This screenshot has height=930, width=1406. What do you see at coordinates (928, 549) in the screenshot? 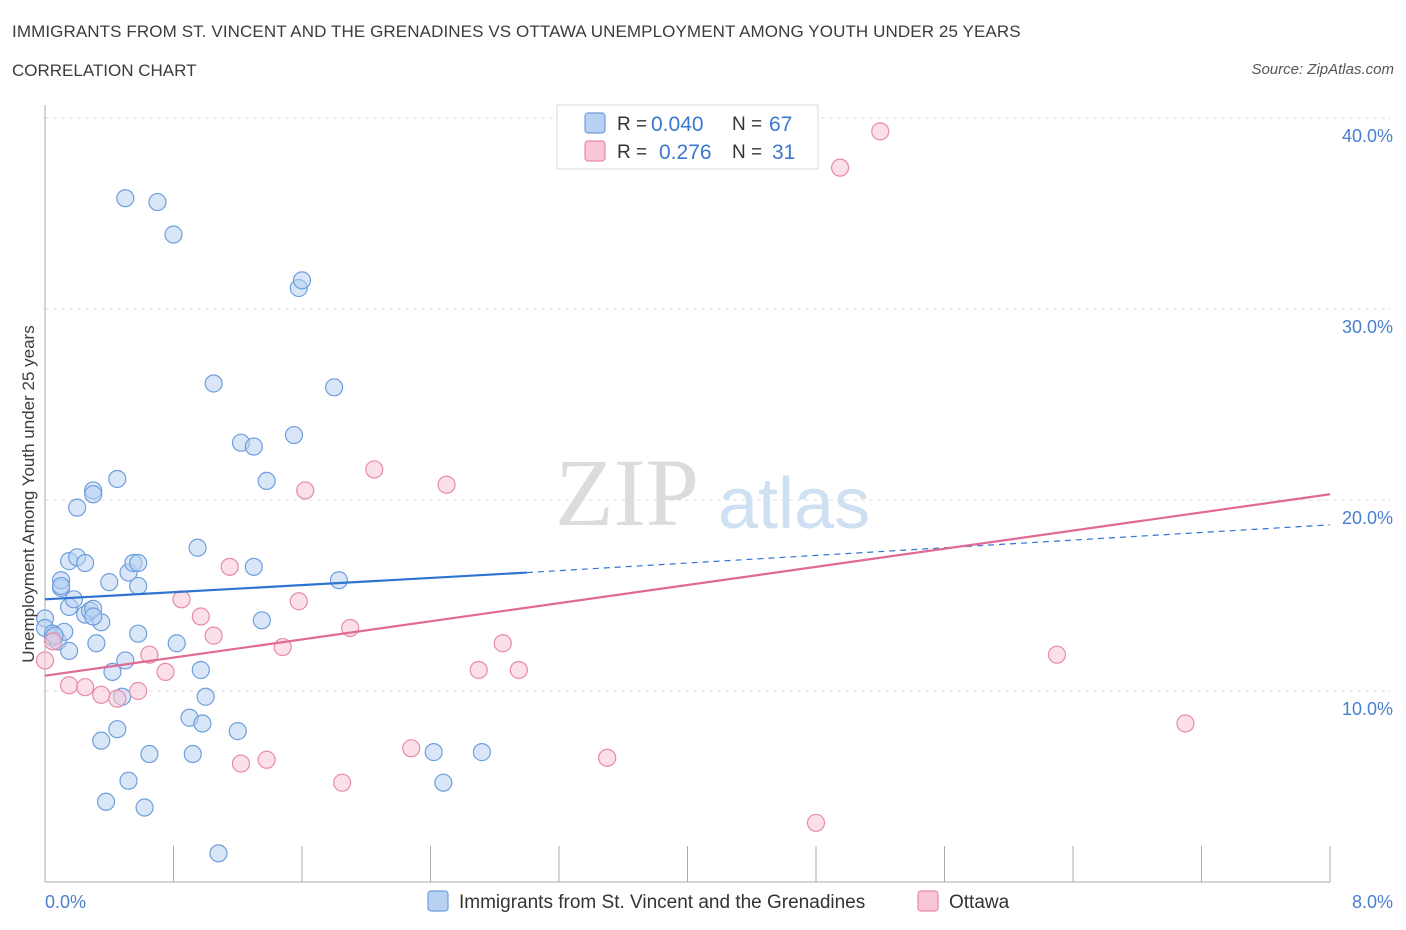
I see `trend-line-immigrants-extension` at bounding box center [928, 549].